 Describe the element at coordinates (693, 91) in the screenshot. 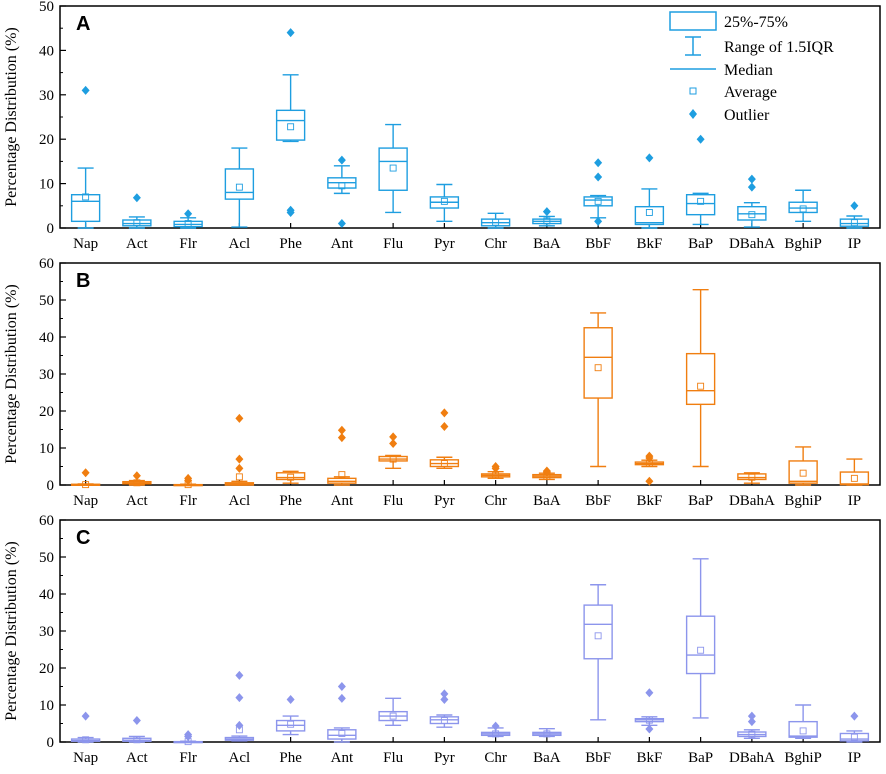

I see `legend-average-swatch` at that location.